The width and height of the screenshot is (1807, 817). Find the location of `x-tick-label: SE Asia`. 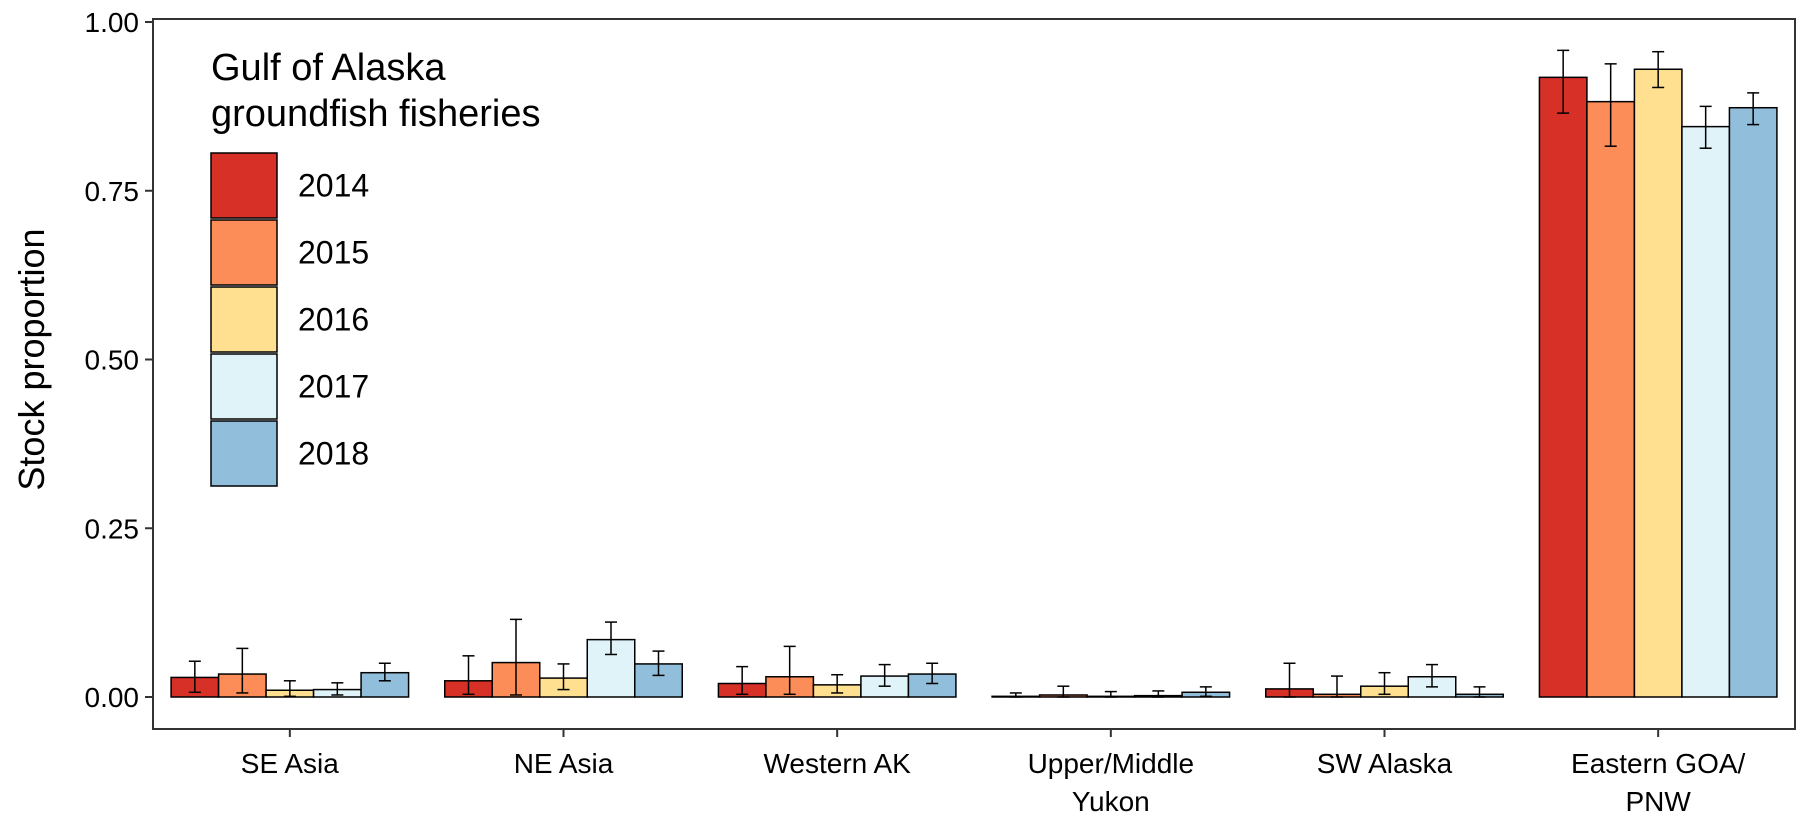

x-tick-label: SE Asia is located at coordinates (290, 763).